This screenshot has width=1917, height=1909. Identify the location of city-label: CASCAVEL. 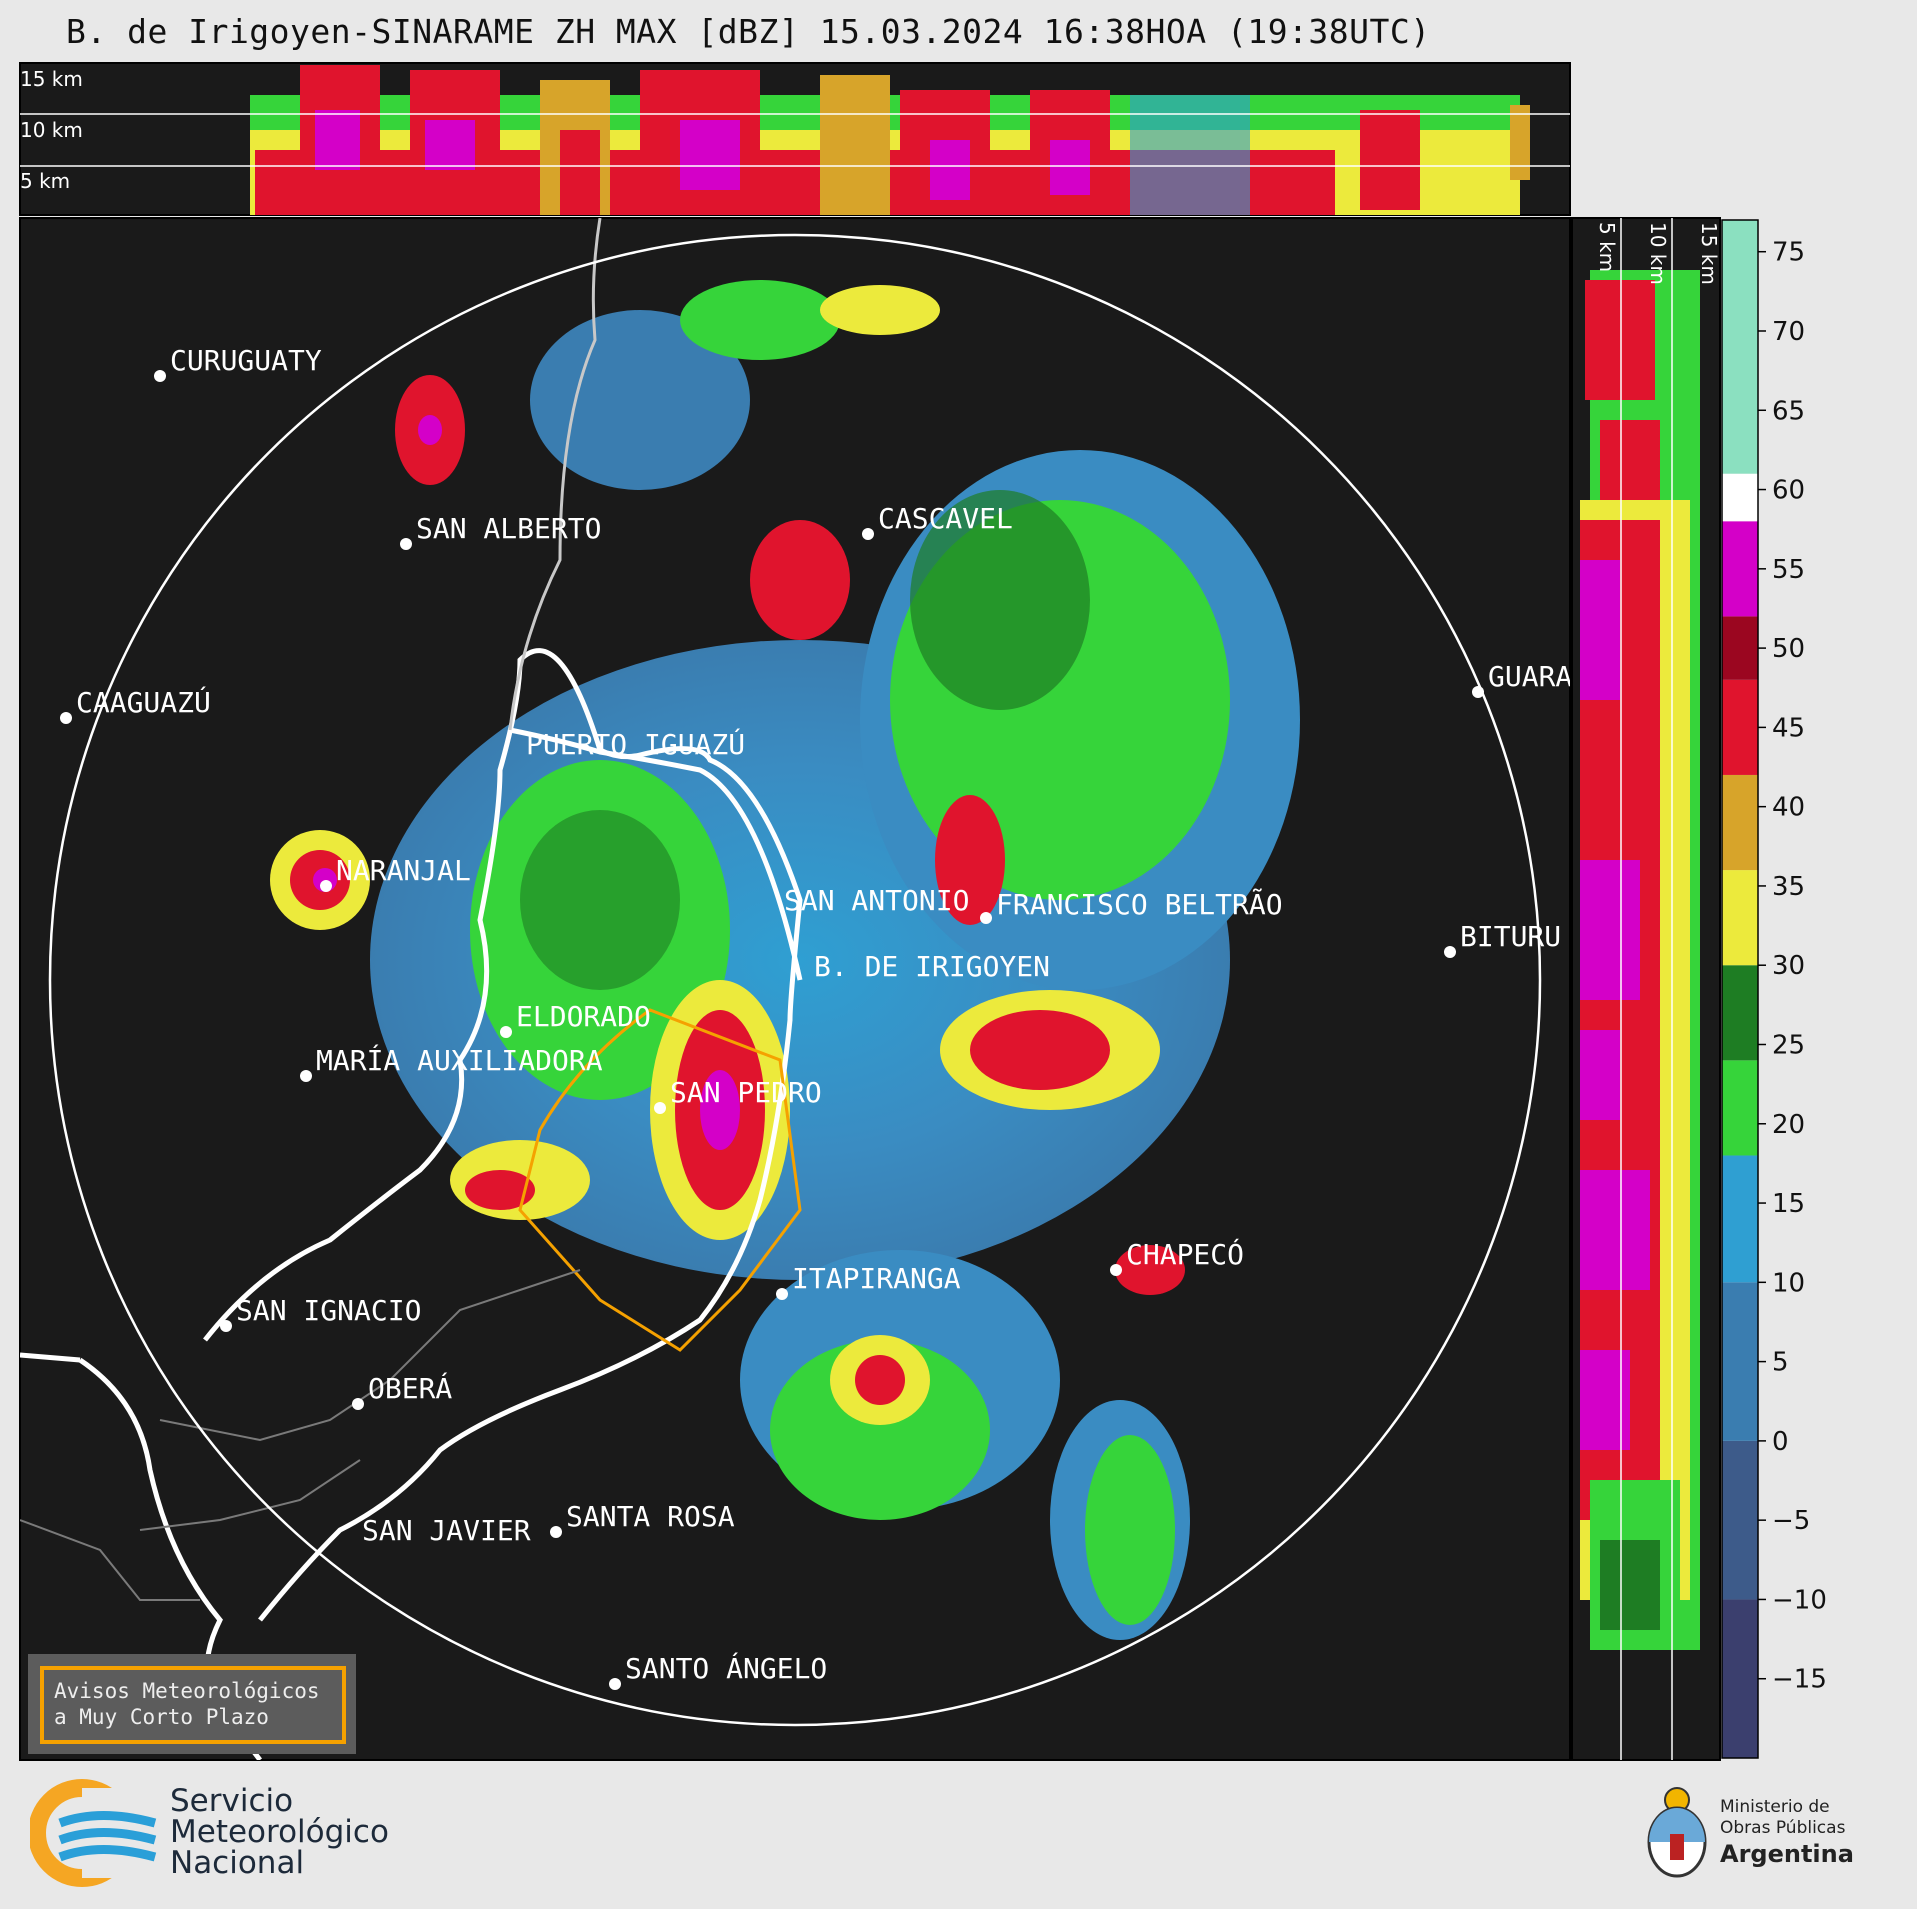
(945, 518).